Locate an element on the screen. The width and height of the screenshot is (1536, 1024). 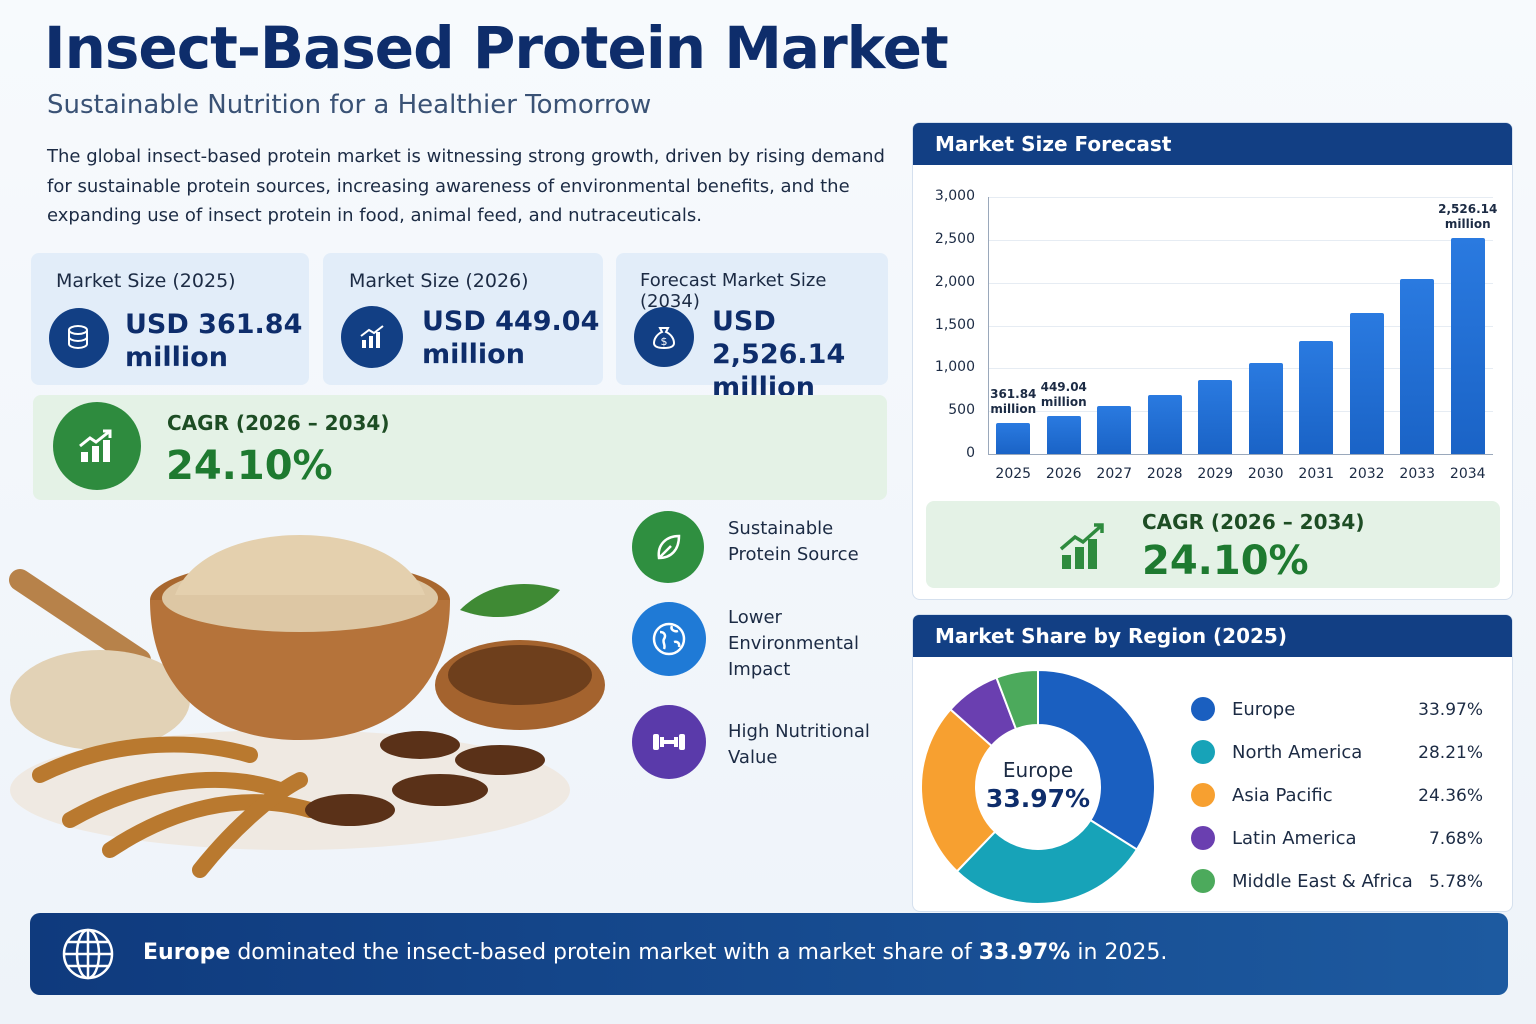
y-tick-label: 500 is located at coordinates (961, 410).